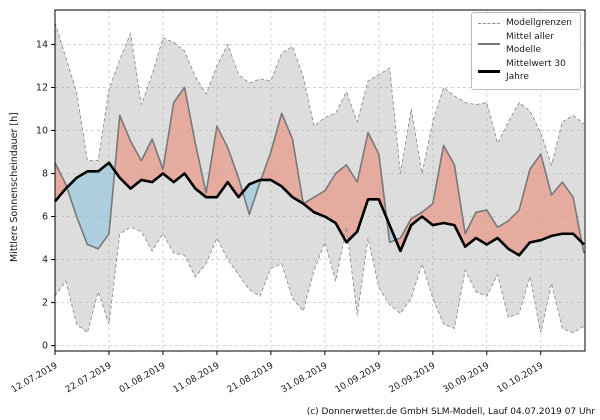 The image size is (600, 420). What do you see at coordinates (489, 71) in the screenshot?
I see `black-line-icon` at bounding box center [489, 71].